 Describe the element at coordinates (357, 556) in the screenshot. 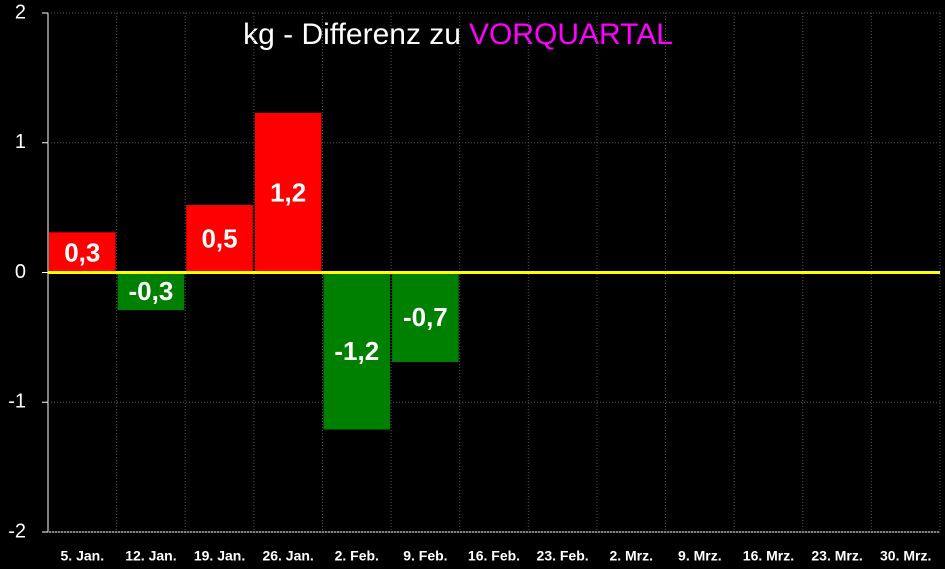

I see `x-tick-label: 2. Feb.` at that location.